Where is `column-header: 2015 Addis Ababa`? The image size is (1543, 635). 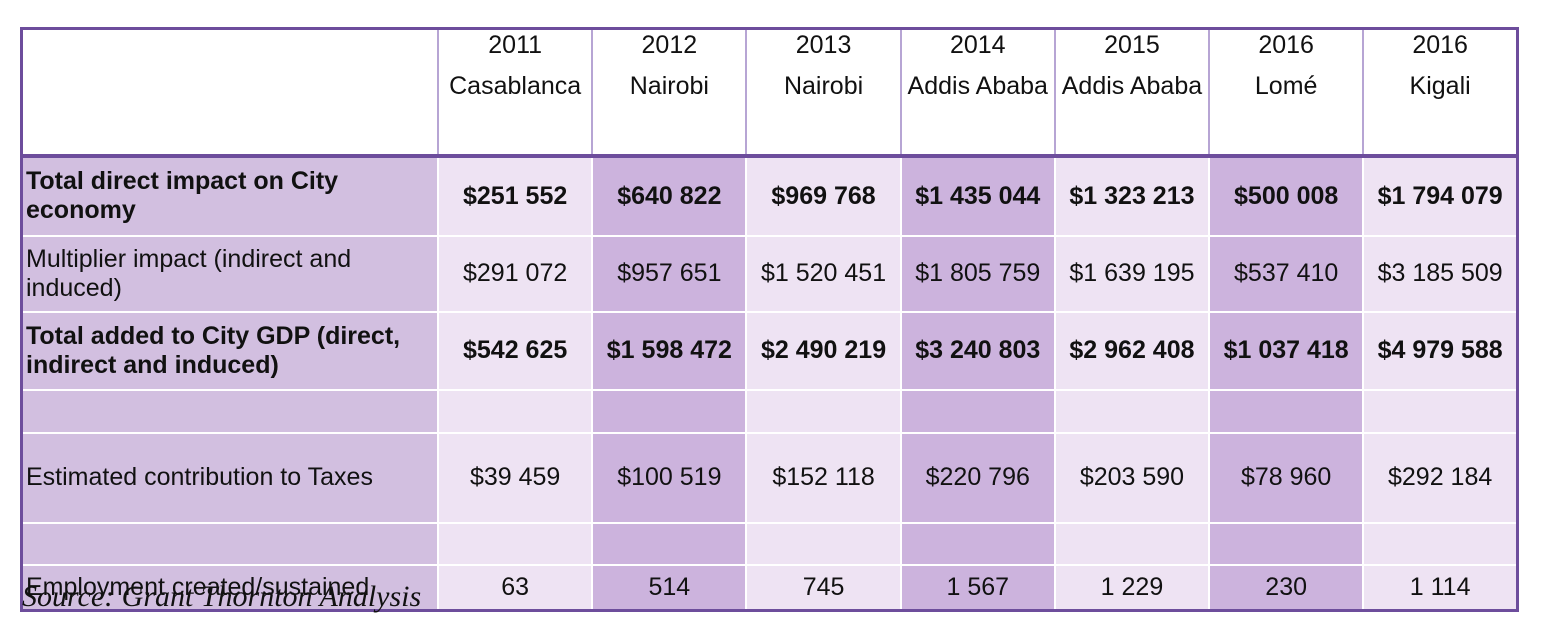
column-header: 2015 Addis Ababa is located at coordinates (1131, 91).